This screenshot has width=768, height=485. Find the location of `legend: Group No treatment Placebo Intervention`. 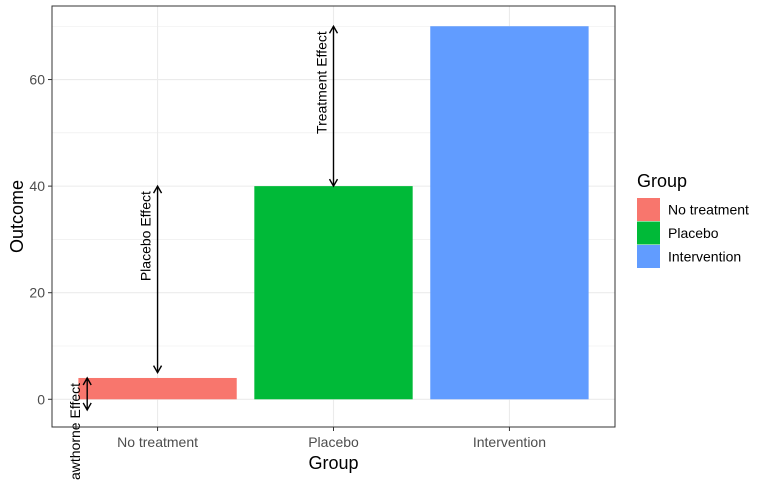

legend: Group No treatment Placebo Intervention is located at coordinates (693, 219).